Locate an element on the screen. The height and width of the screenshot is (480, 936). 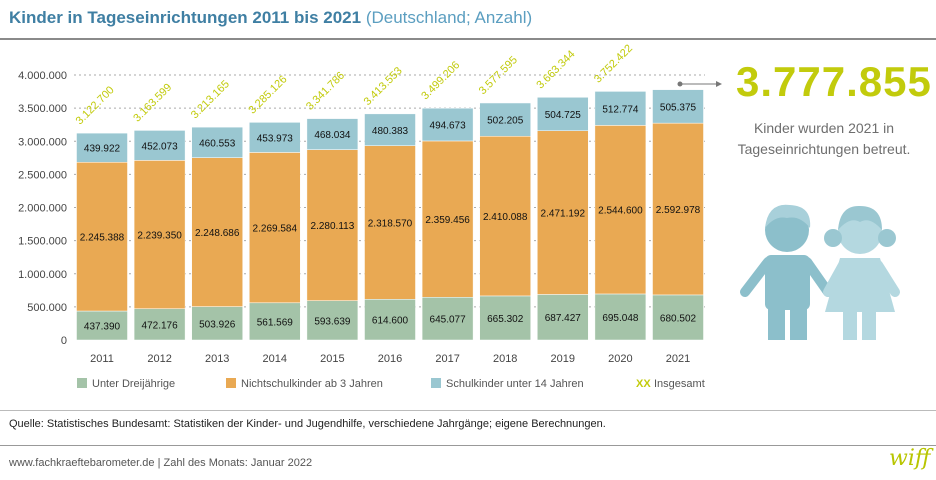
bar-value-label: 512.774 is located at coordinates (620, 109).